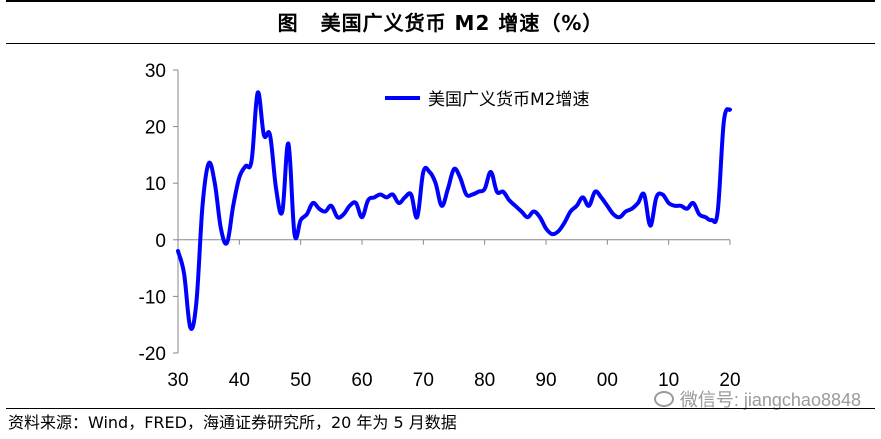 The image size is (881, 439). I want to click on x-tick-label: 10, so click(668, 380).